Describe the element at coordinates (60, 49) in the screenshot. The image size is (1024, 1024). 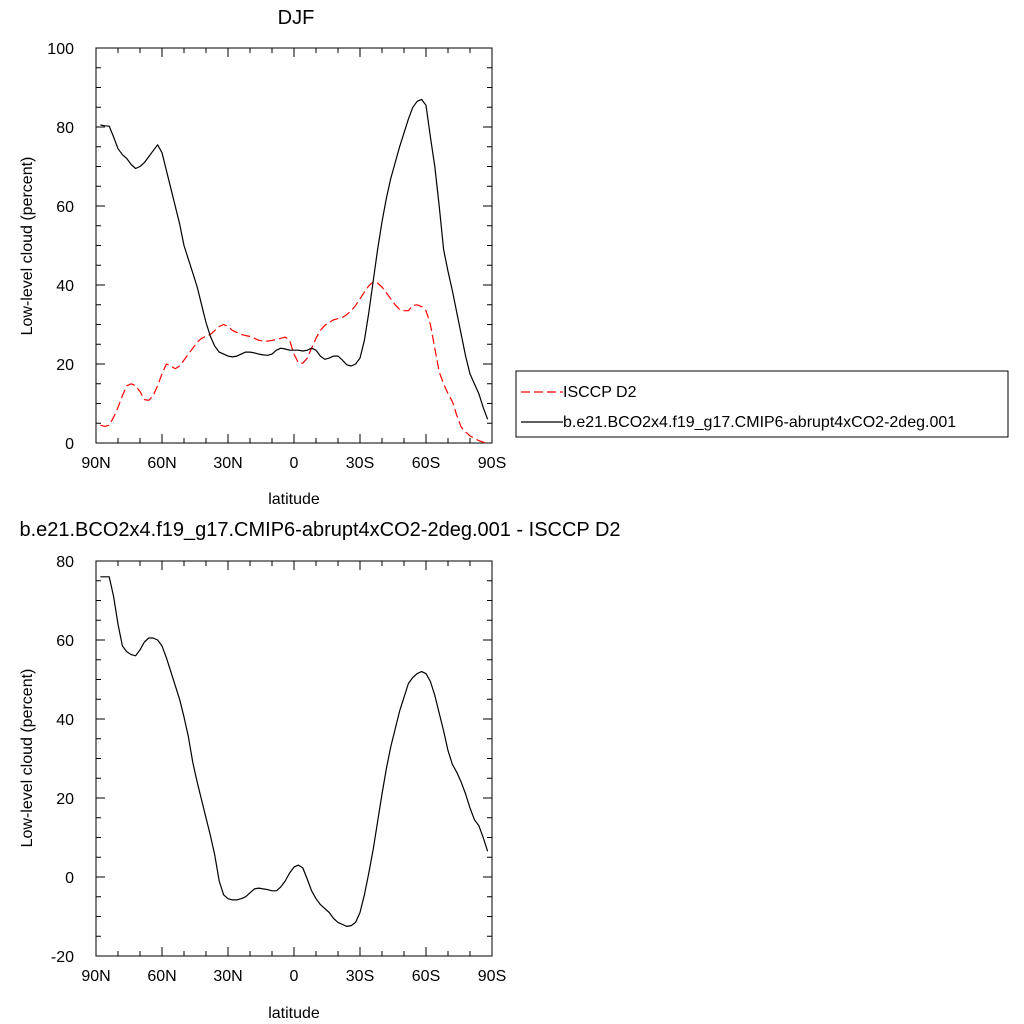
I see `top-y-tick-label: 100` at that location.